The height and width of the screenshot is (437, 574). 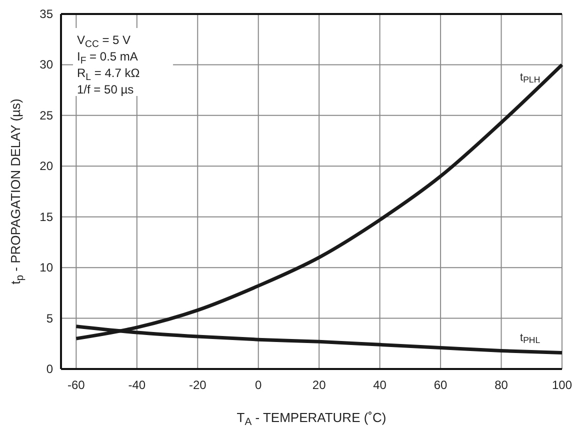 I want to click on y-tick-label: 30, so click(x=47, y=65).